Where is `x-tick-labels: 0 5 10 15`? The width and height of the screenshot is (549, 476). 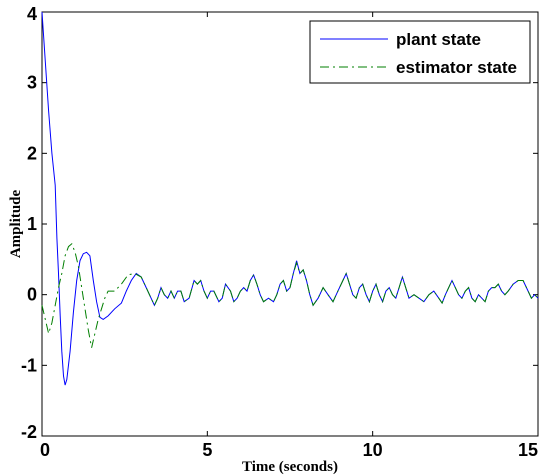
x-tick-labels: 0 5 10 15 is located at coordinates (289, 450).